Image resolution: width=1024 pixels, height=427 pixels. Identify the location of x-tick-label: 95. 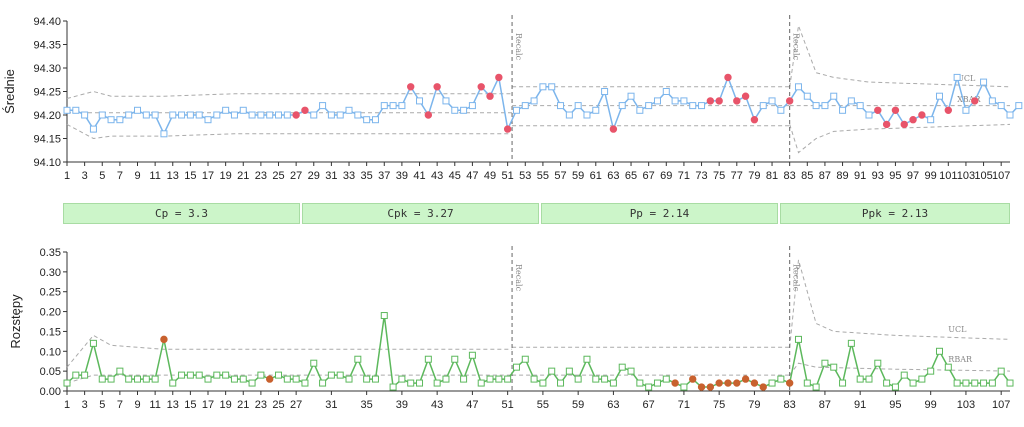
(895, 176).